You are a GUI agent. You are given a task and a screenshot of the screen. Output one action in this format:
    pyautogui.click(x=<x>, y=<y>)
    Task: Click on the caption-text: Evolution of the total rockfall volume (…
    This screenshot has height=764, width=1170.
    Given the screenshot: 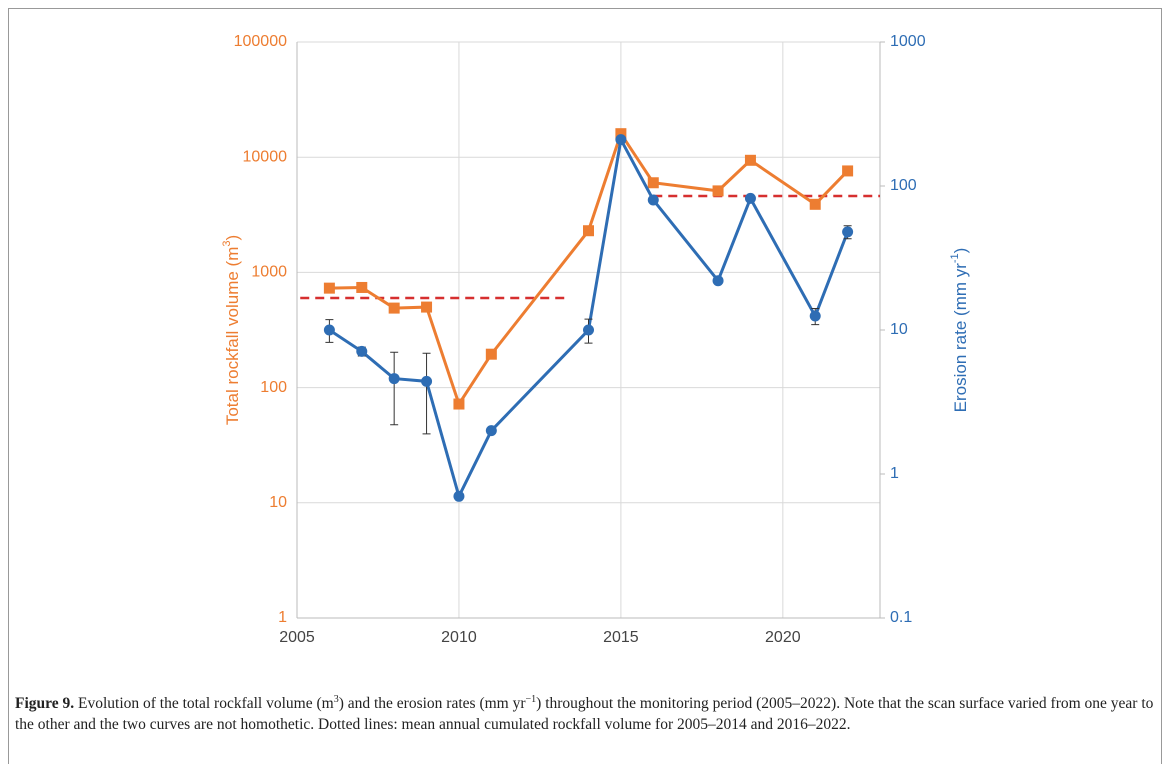 What is the action you would take?
    pyautogui.click(x=206, y=703)
    